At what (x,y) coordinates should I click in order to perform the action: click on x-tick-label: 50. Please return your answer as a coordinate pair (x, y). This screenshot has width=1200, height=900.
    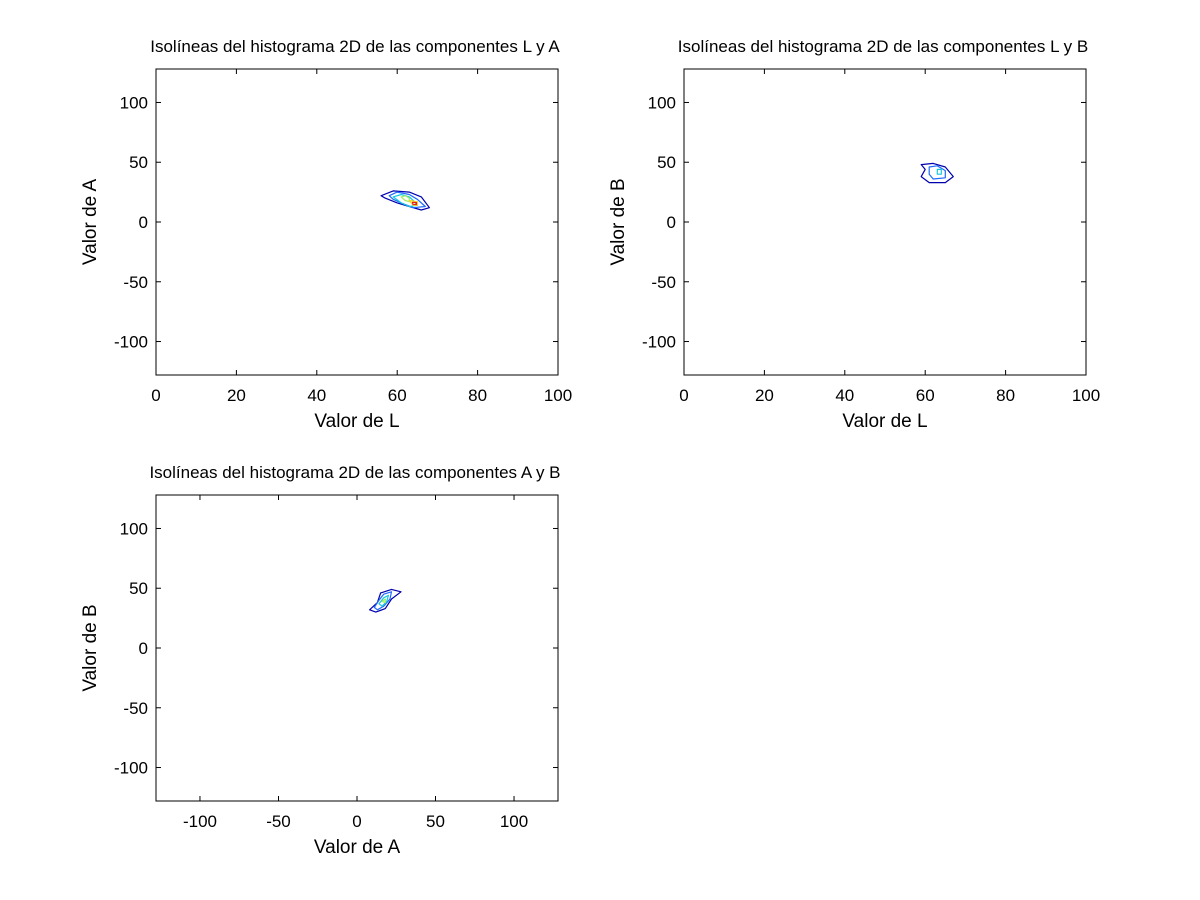
    Looking at the image, I should click on (435, 821).